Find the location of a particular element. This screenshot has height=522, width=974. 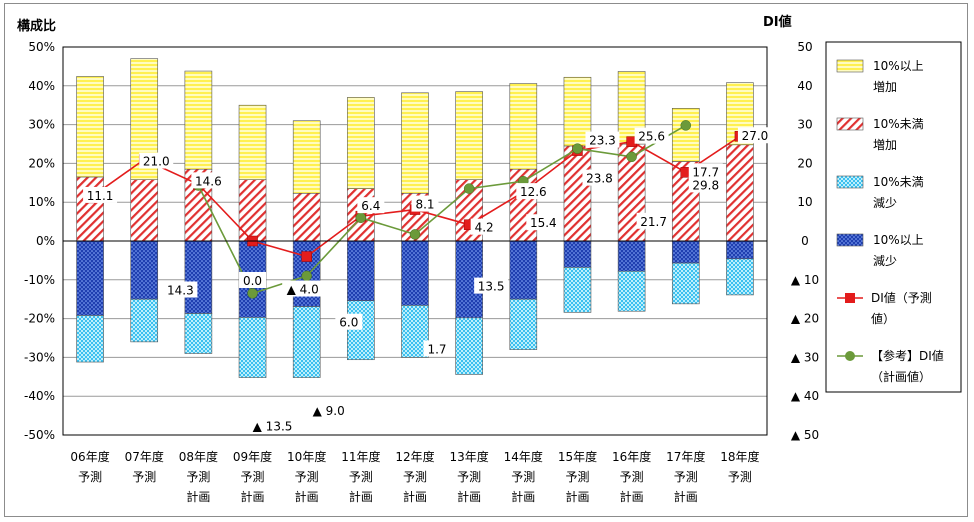

y-left-tick-label: 50% is located at coordinates (41, 47).